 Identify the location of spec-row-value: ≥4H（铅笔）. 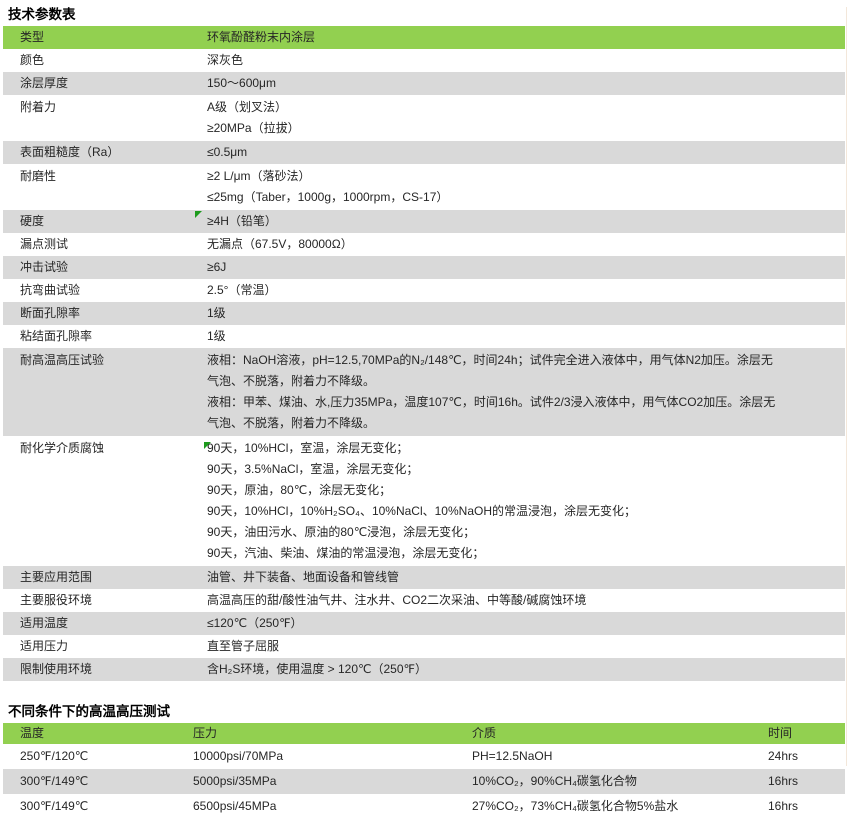
(519, 221).